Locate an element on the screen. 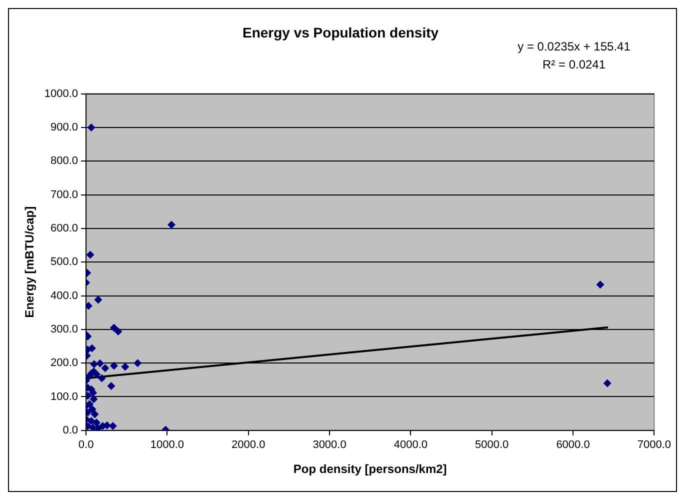  y-tick-label: 400.0 is located at coordinates (64, 296).